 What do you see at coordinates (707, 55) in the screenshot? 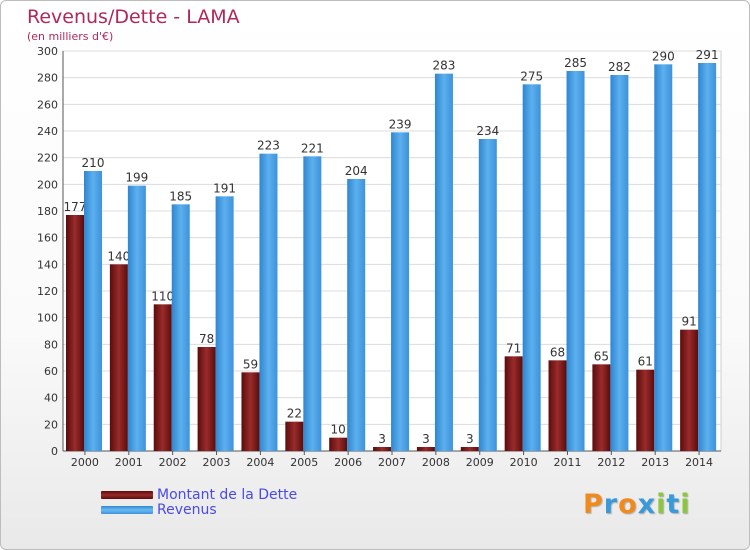
I see `data-label-revenus: 291` at bounding box center [707, 55].